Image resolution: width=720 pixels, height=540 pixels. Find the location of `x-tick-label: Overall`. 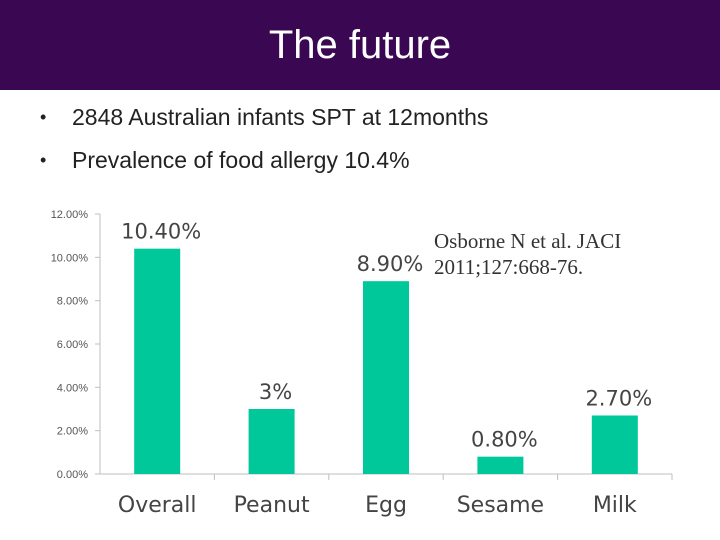

x-tick-label: Overall is located at coordinates (157, 505).